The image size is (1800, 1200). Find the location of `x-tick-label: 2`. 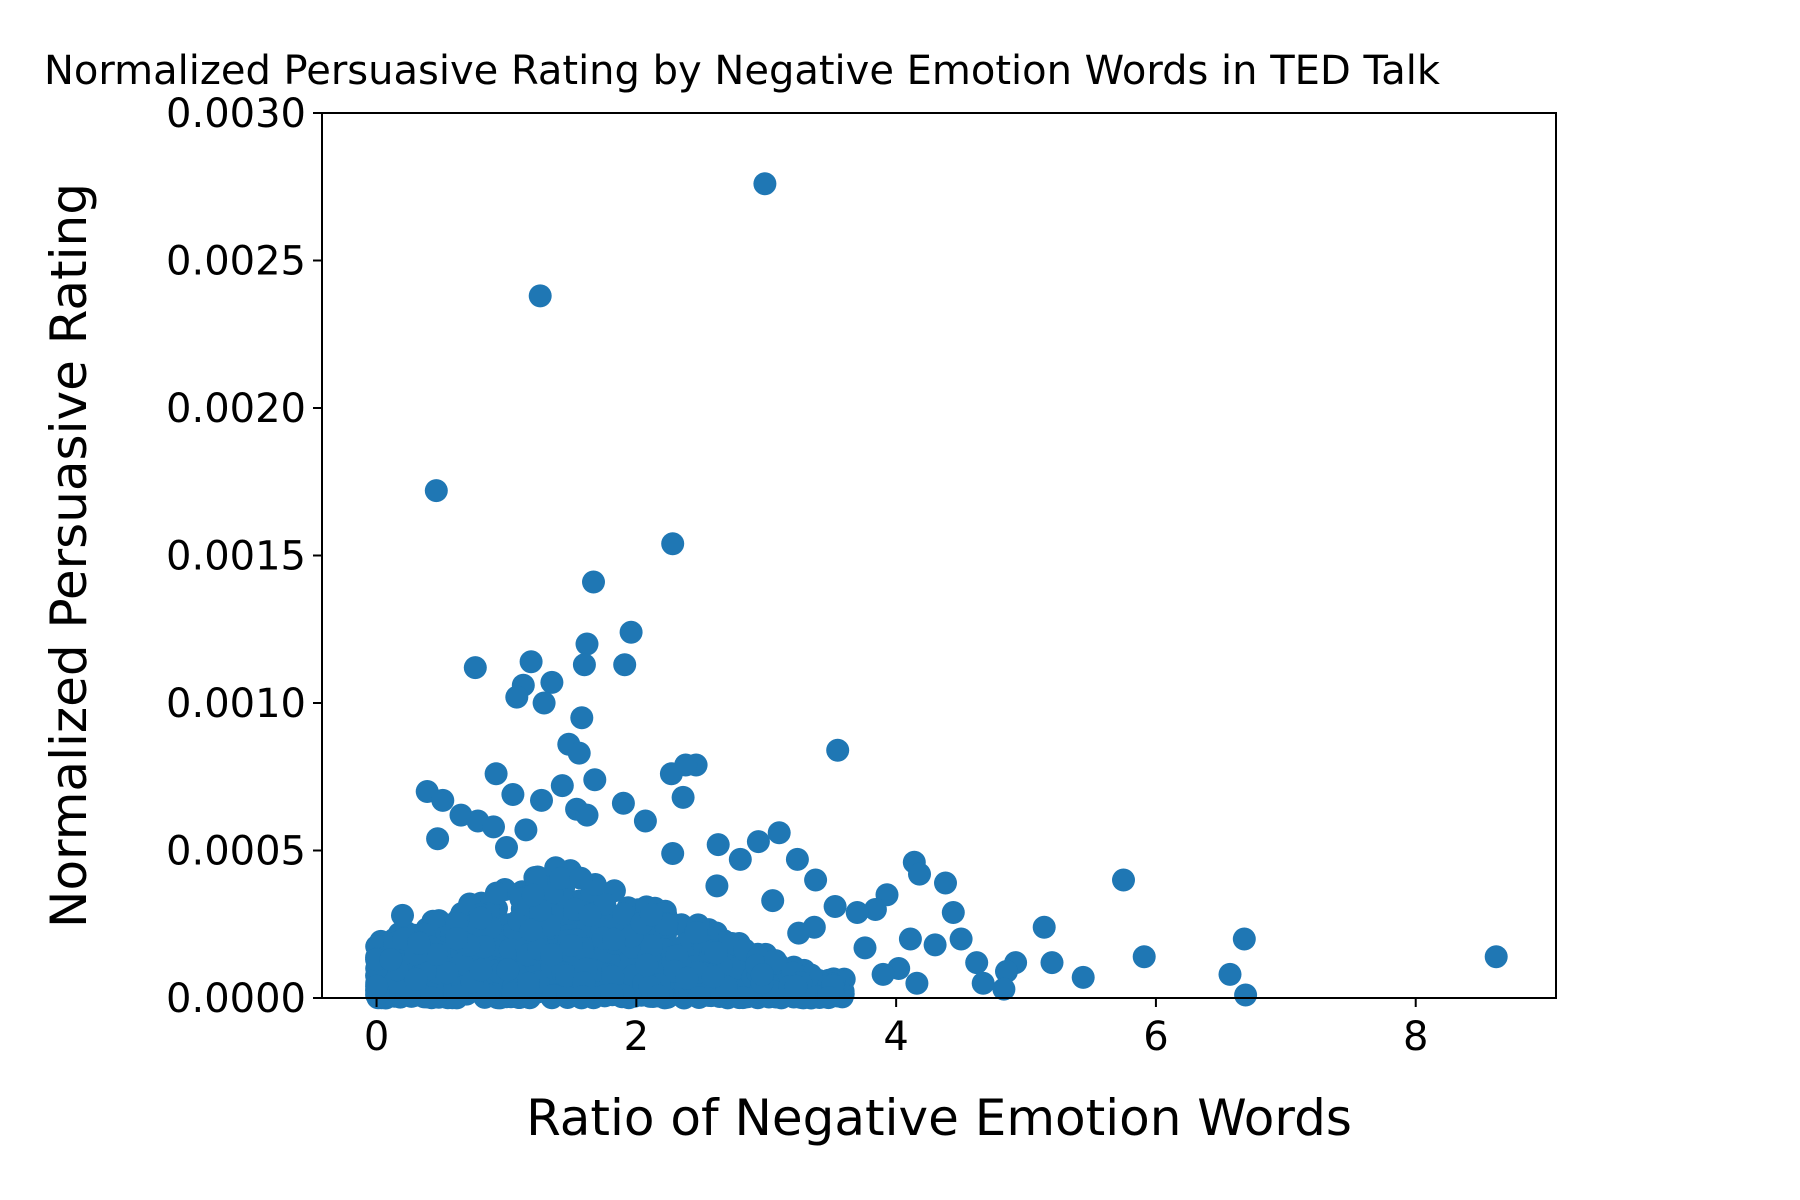

x-tick-label: 2 is located at coordinates (636, 1037).